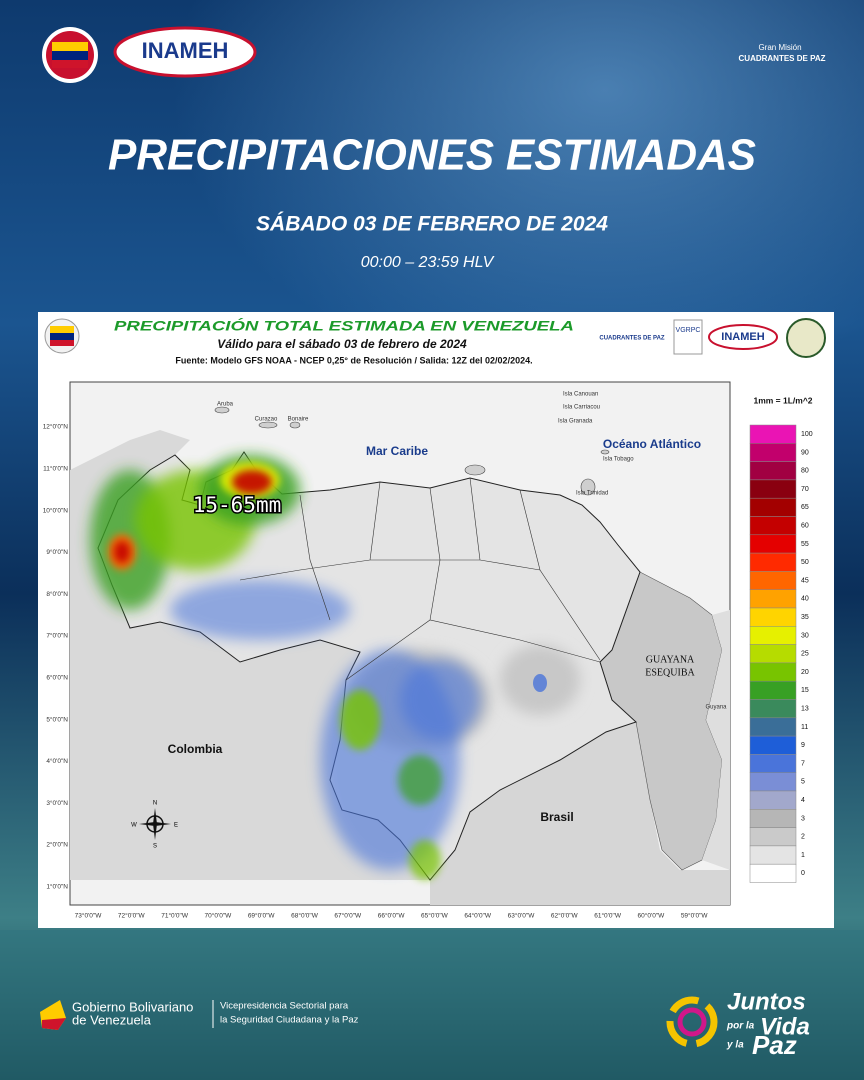 This screenshot has height=1080, width=864. Describe the element at coordinates (478, 916) in the screenshot. I see `lon-label: 64°0'0"W` at that location.